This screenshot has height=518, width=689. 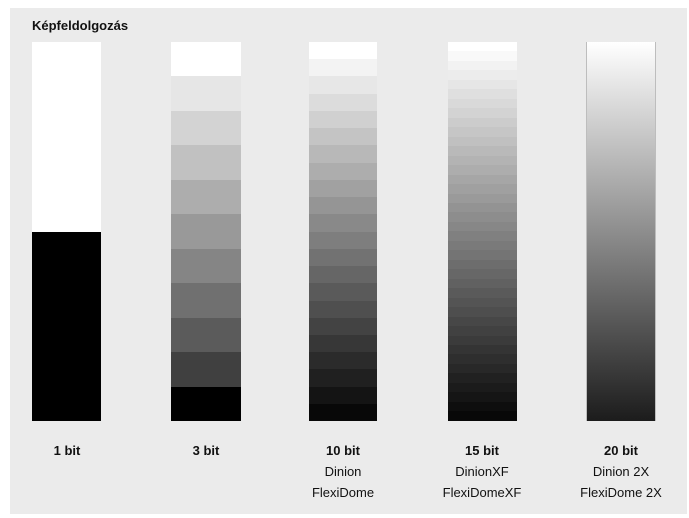 I want to click on camera-model-label: Dinion 2X, so click(x=621, y=471).